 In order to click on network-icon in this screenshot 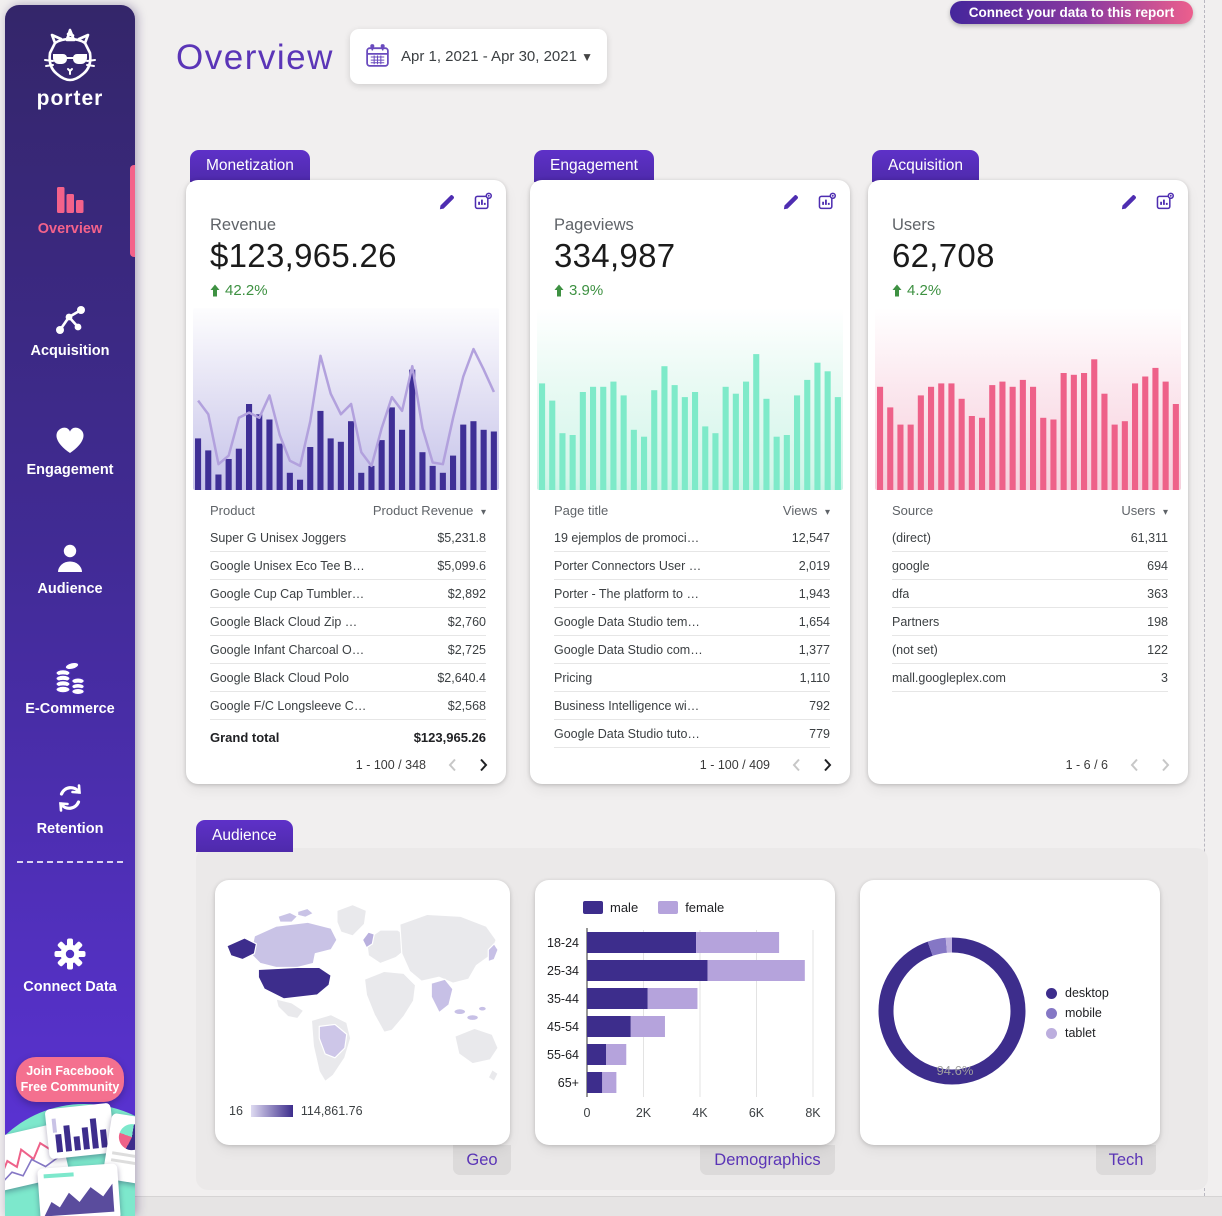, I will do `click(70, 317)`.